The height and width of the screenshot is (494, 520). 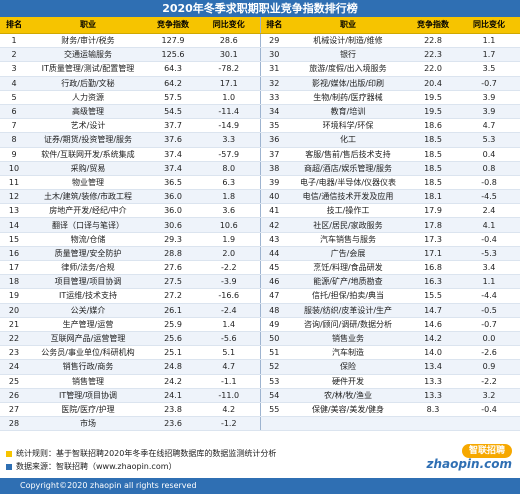 I want to click on cell-rank-left: 21, so click(x=14, y=324).